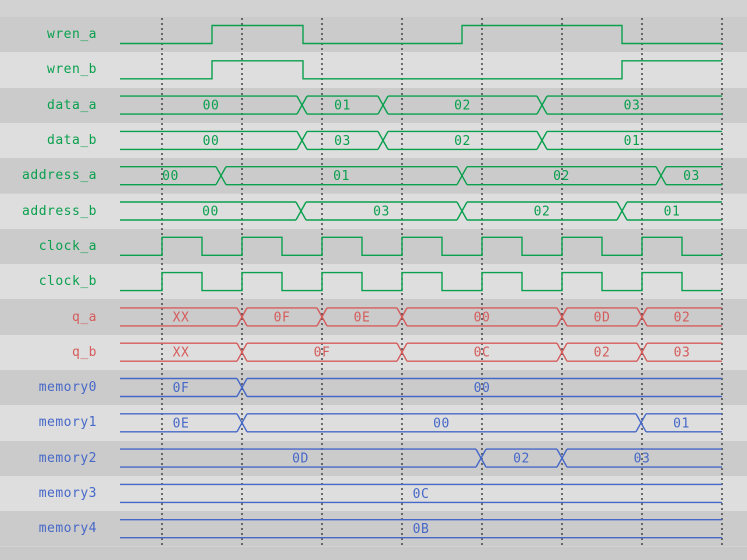 This screenshot has width=747, height=560. I want to click on signal-row-memory2: memory2, so click(373, 458).